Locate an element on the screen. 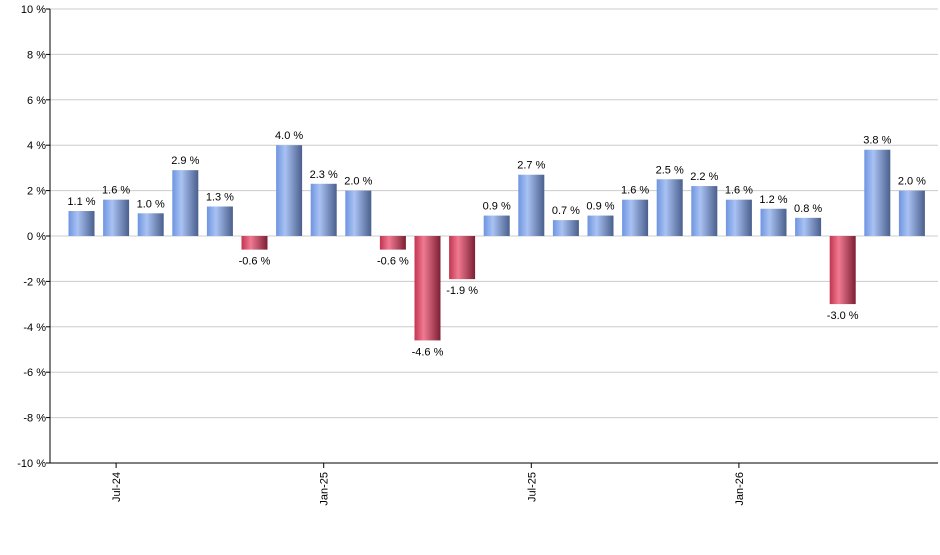 Image resolution: width=940 pixels, height=555 pixels. y-tick-label: 0 % is located at coordinates (36, 237).